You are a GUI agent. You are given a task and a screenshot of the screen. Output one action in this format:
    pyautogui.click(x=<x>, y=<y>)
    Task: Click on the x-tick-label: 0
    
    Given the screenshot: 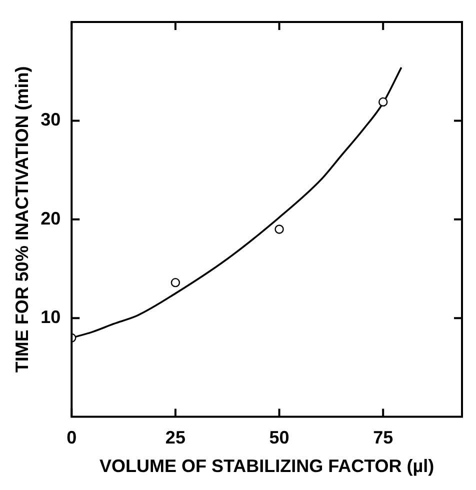 What is the action you would take?
    pyautogui.click(x=71, y=438)
    